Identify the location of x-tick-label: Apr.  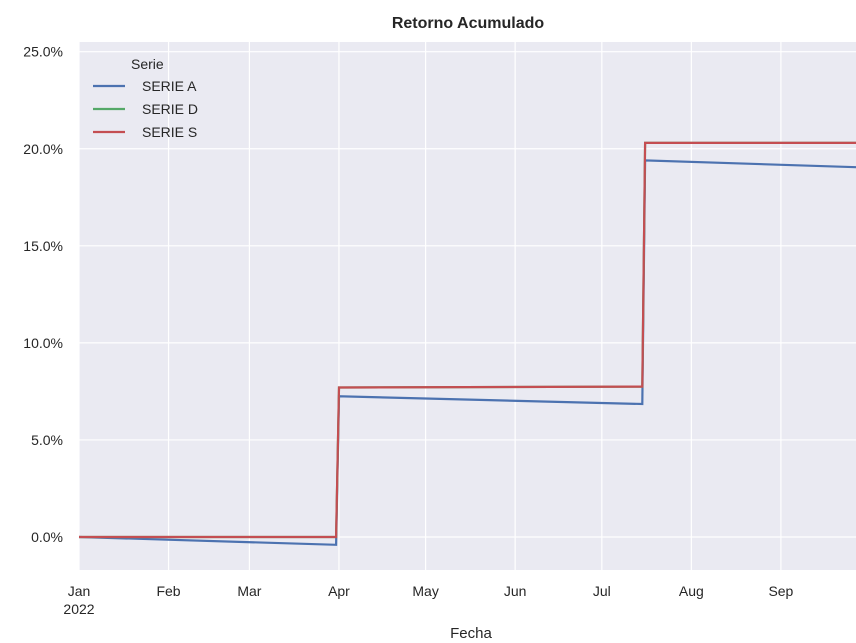
(339, 591).